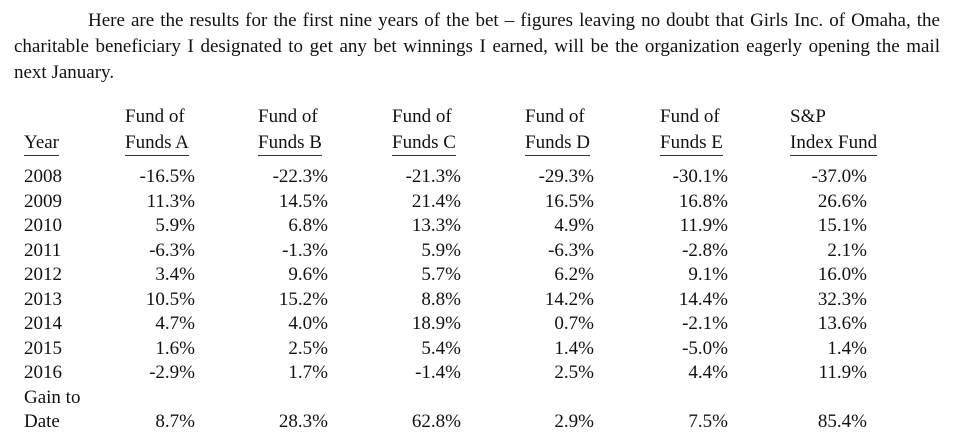 The image size is (960, 441). I want to click on value: -22.3%, so click(300, 176).